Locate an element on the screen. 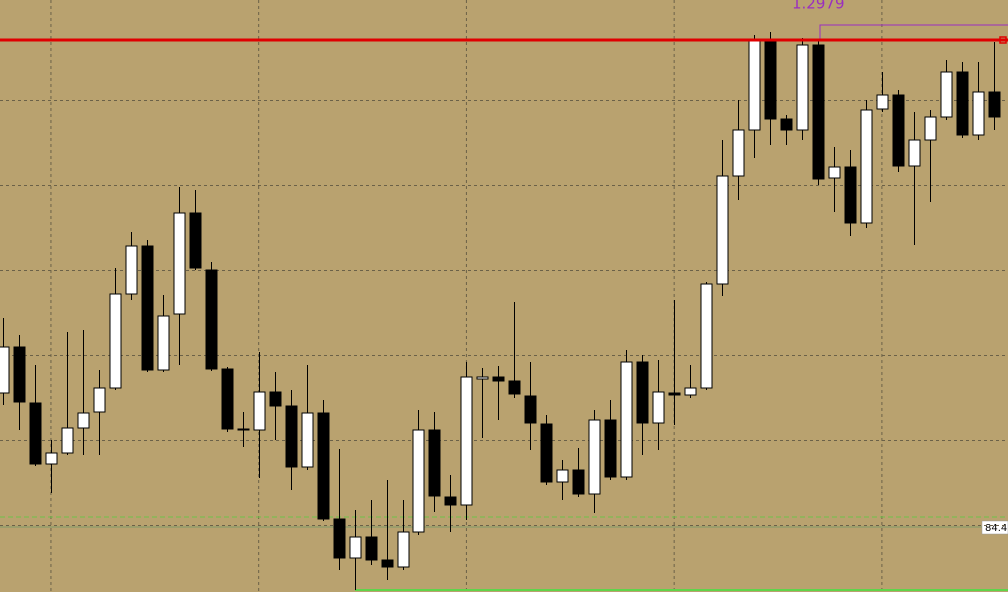 This screenshot has width=1008, height=592. level-label: 1.2979 is located at coordinates (818, 6).